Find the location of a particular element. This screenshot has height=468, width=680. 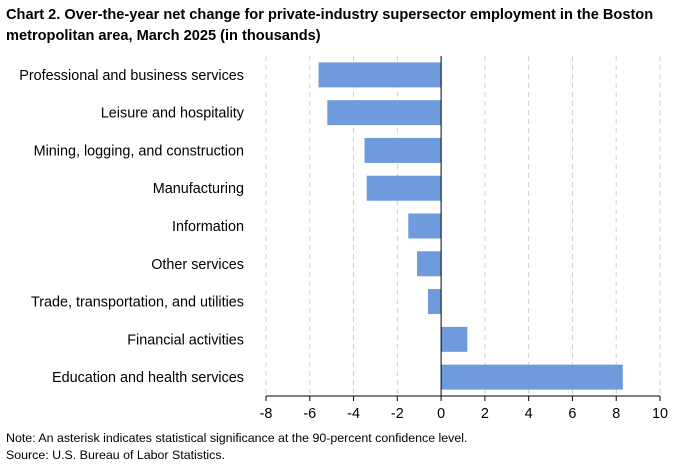

x-tick-label: -4 is located at coordinates (353, 414).